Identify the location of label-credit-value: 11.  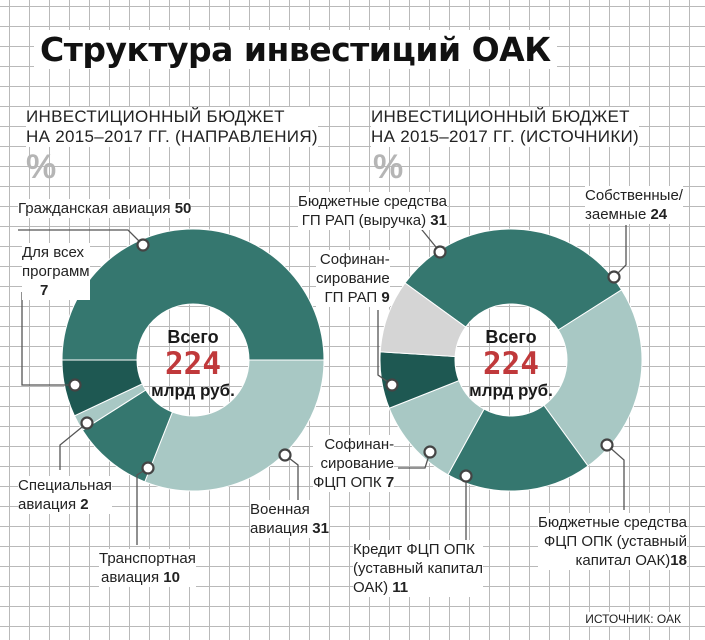
(400, 587).